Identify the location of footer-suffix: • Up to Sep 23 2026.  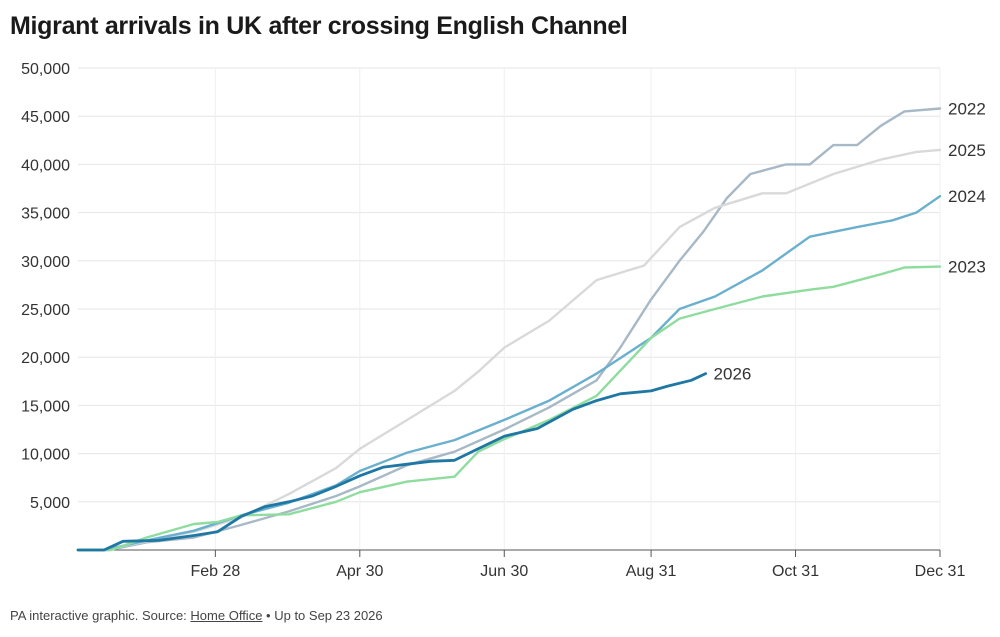
(322, 615).